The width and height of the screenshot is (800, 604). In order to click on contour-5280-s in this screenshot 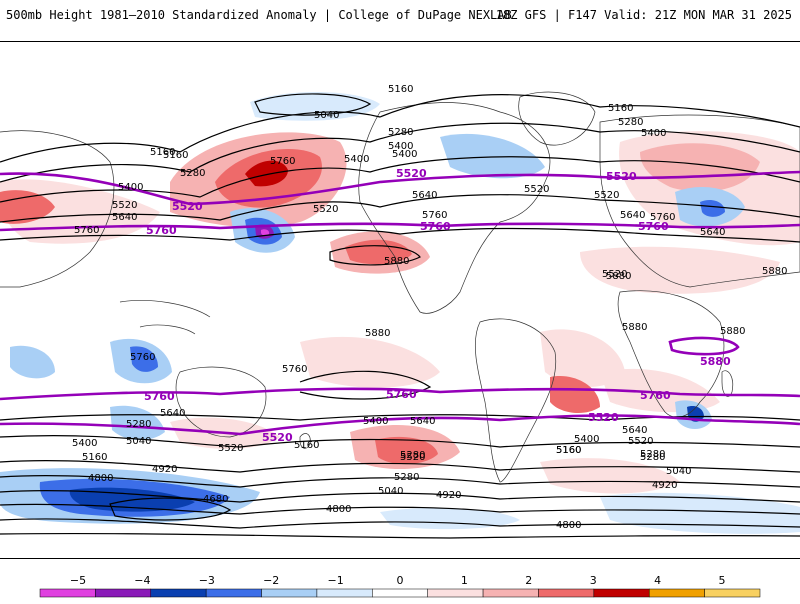, I will do `click(400, 481)`.